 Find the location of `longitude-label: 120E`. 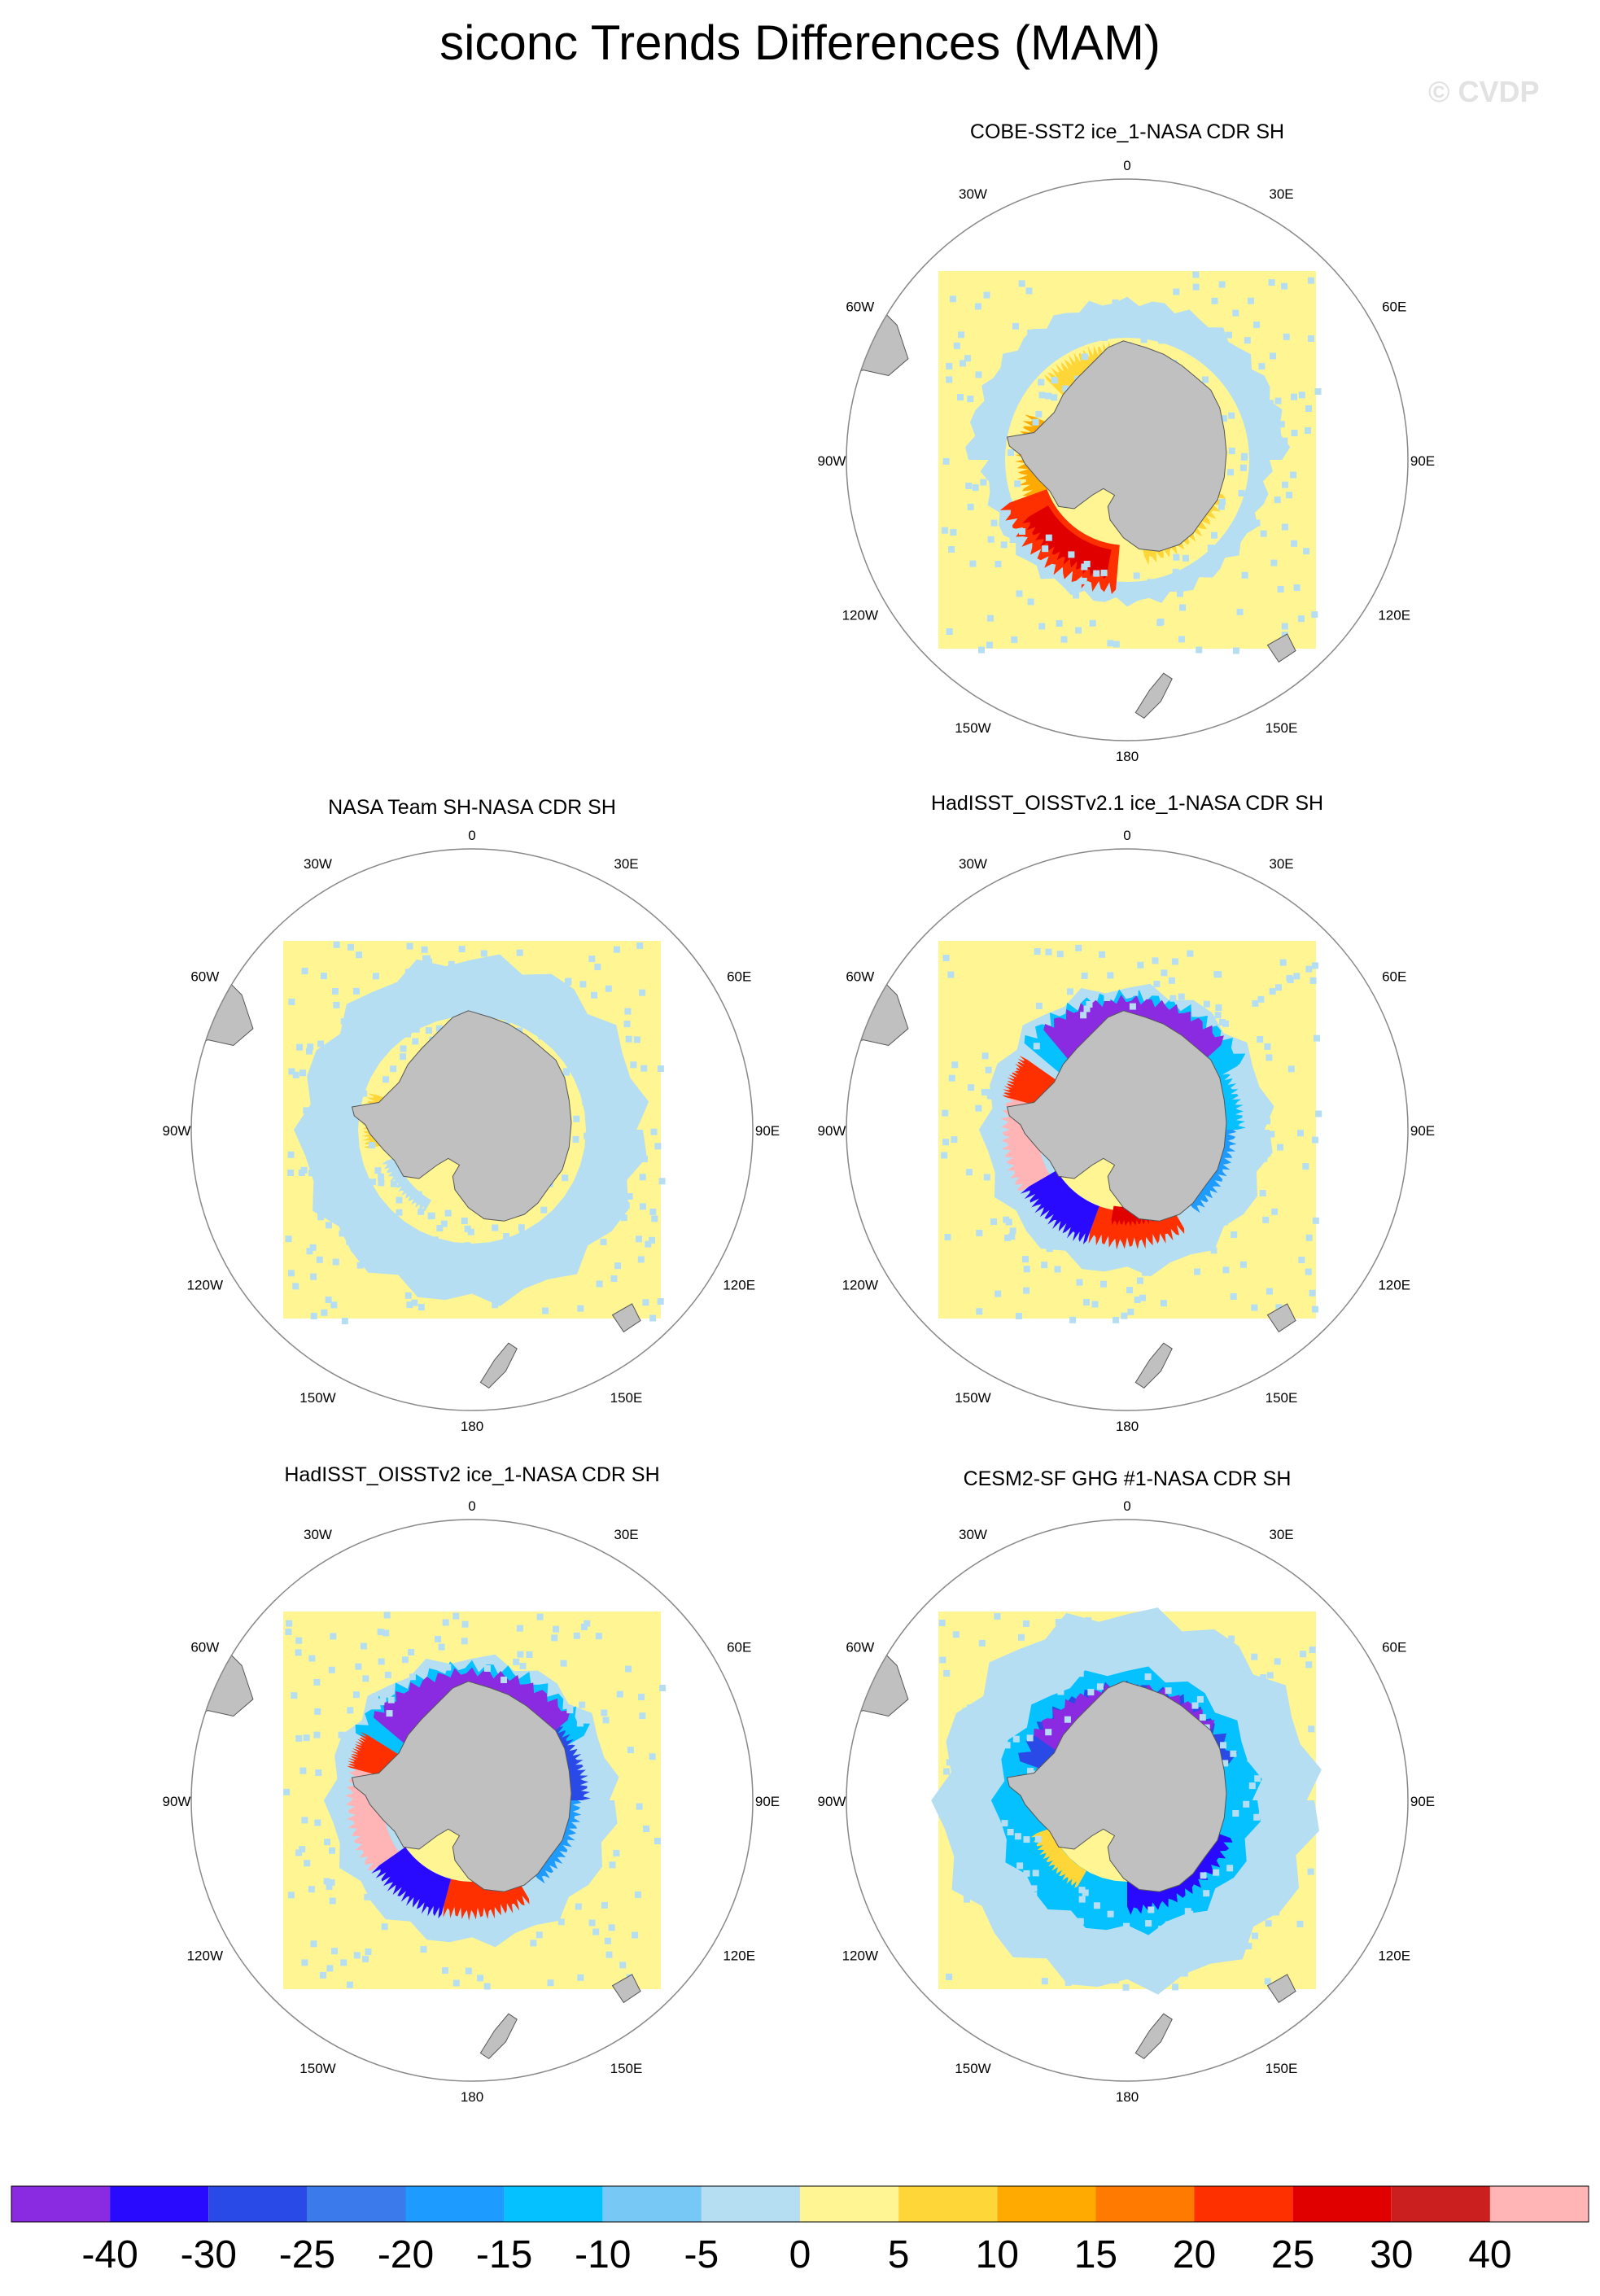

longitude-label: 120E is located at coordinates (1394, 1286).